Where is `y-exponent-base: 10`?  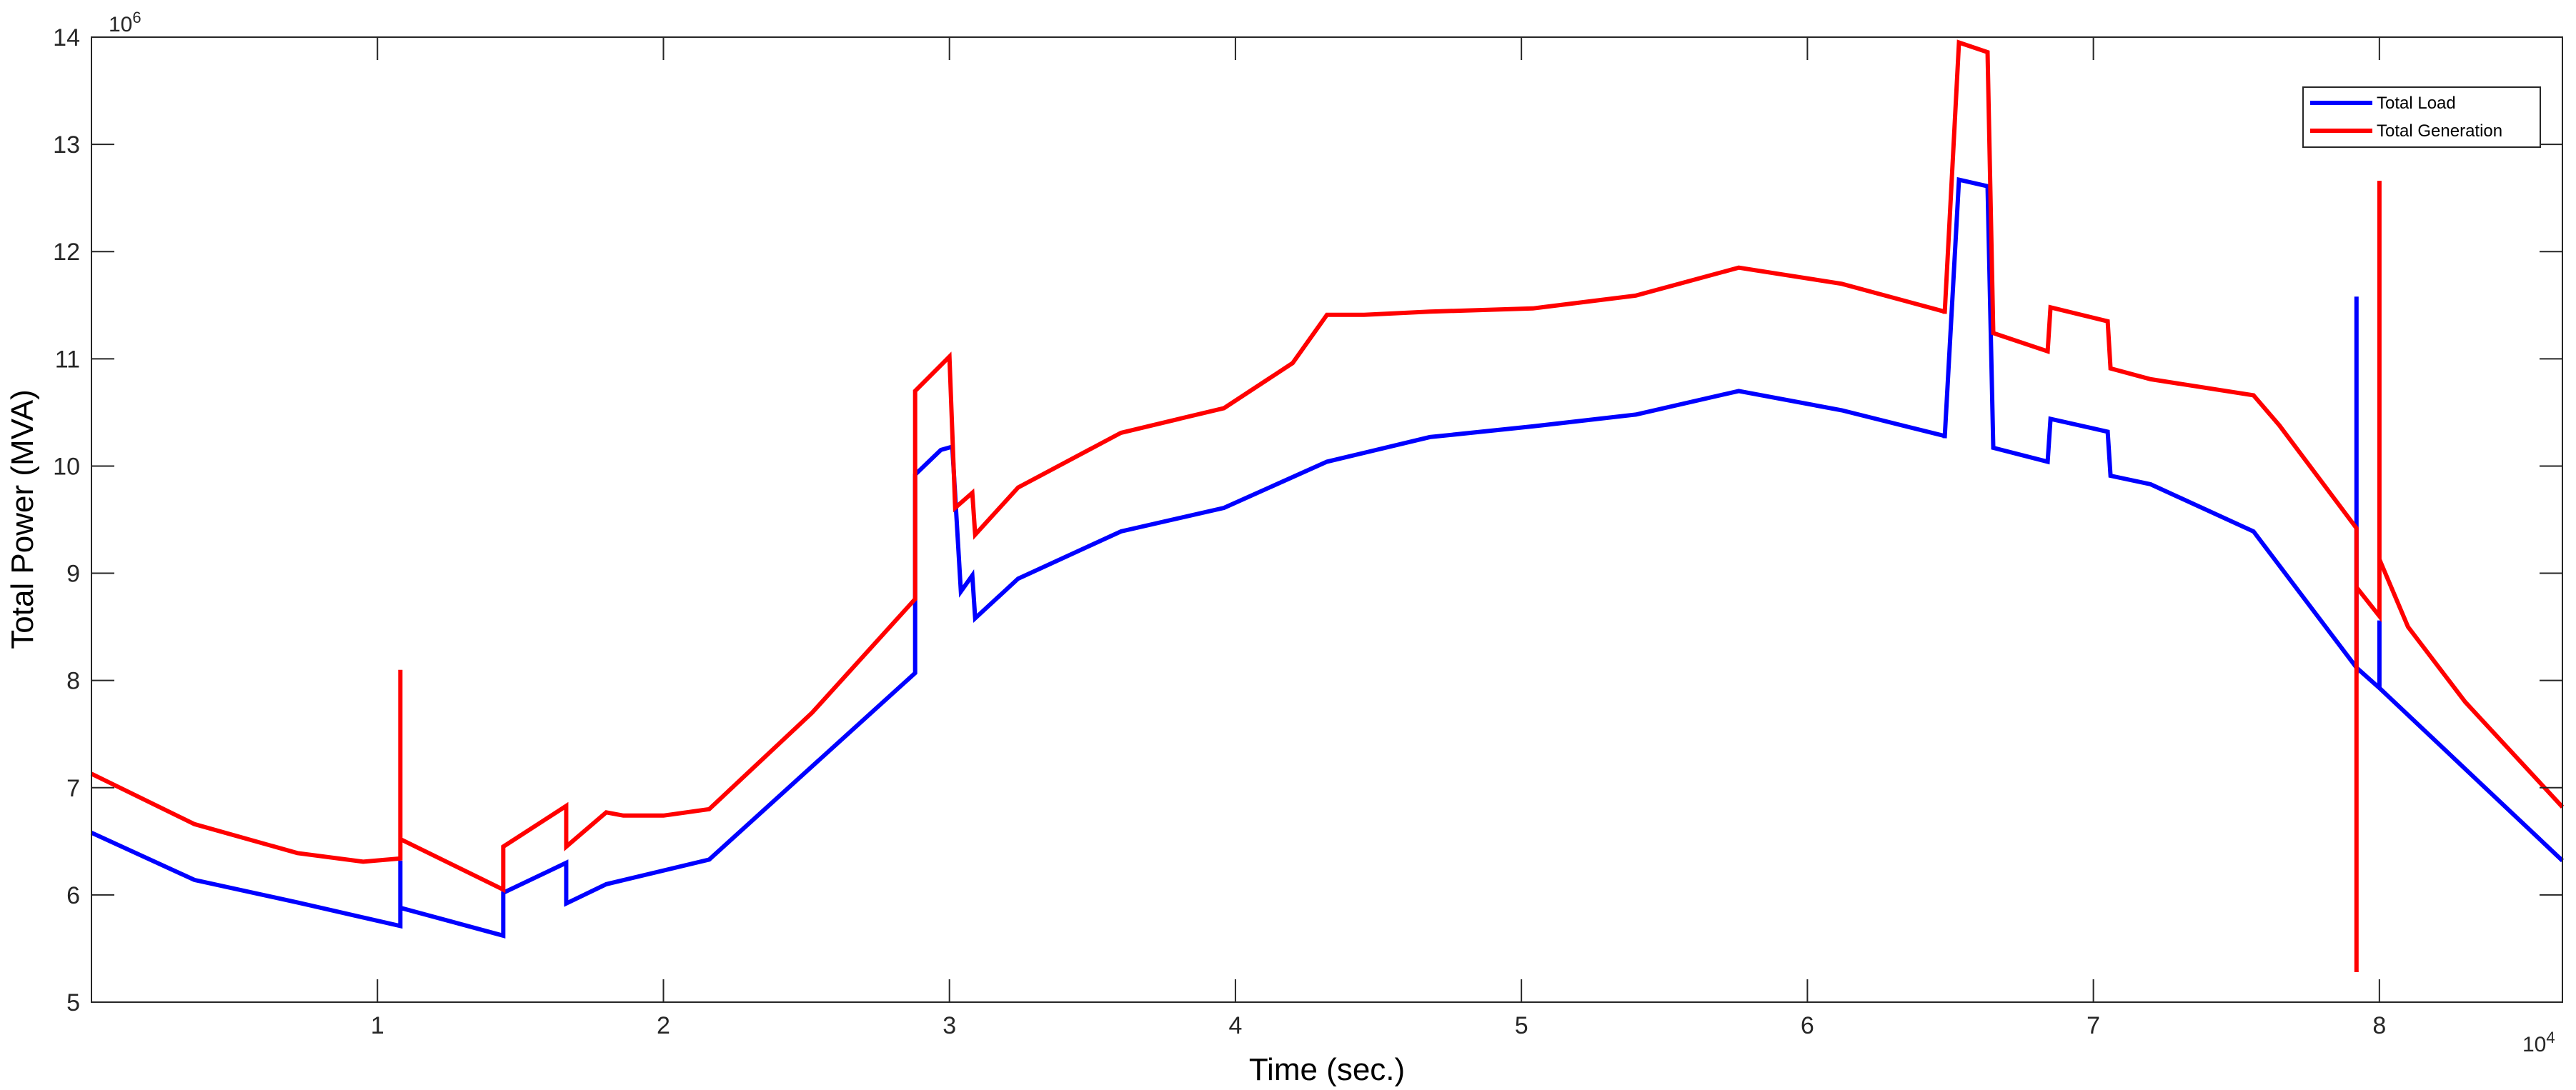 y-exponent-base: 10 is located at coordinates (120, 24).